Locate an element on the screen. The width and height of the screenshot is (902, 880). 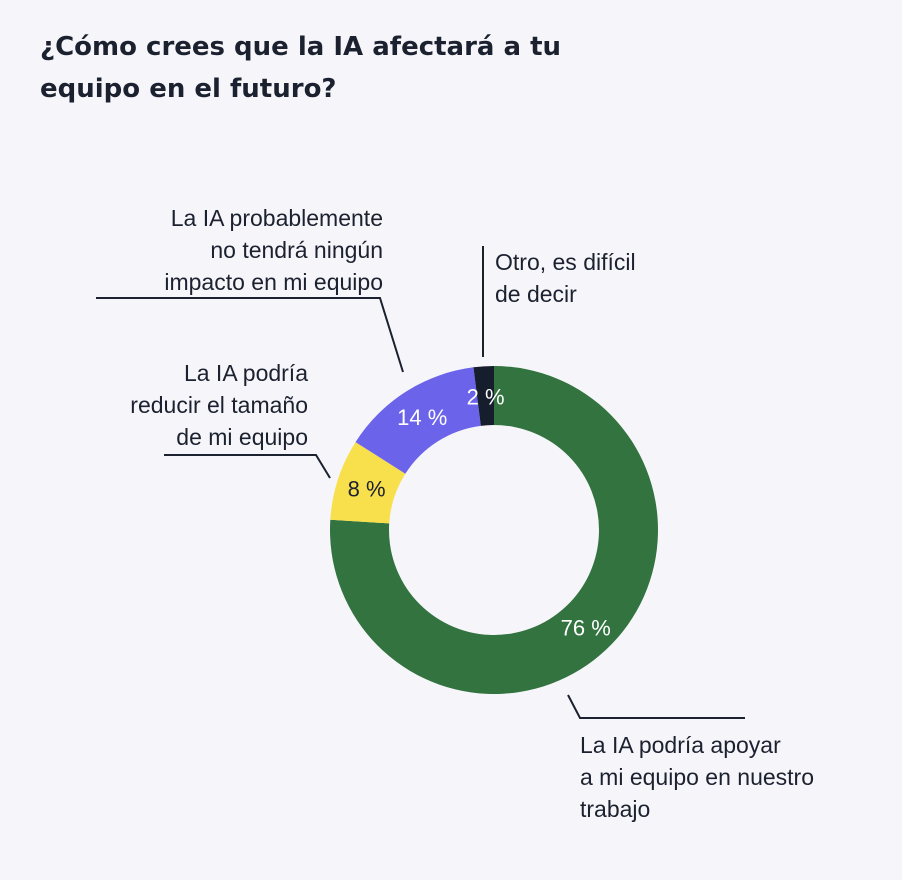
leader-line-reducir is located at coordinates (247, 466).